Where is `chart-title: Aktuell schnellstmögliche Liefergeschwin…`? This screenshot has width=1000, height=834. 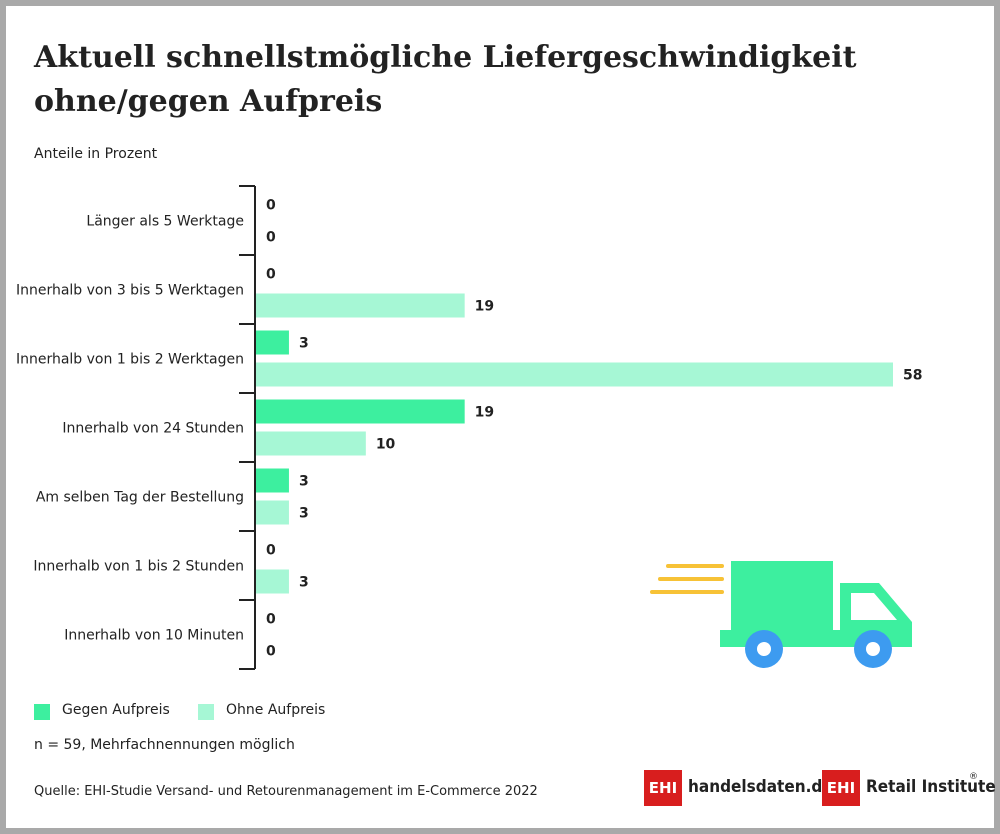 chart-title: Aktuell schnellstmögliche Liefergeschwin… is located at coordinates (445, 79).